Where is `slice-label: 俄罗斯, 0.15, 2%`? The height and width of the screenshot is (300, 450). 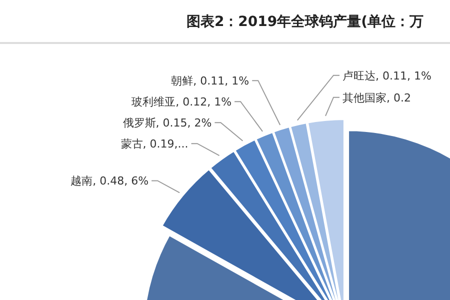 slice-label: 俄罗斯, 0.15, 2% is located at coordinates (167, 123).